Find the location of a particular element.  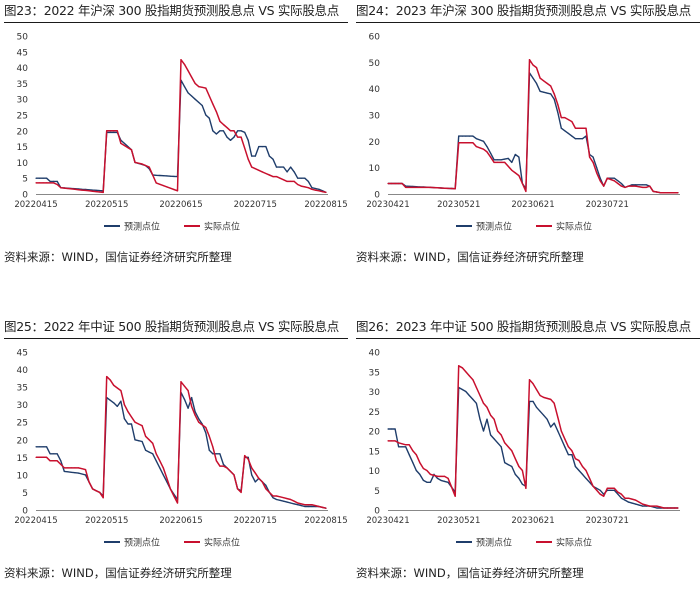

x-tick-label: 20220415 is located at coordinates (35, 521).